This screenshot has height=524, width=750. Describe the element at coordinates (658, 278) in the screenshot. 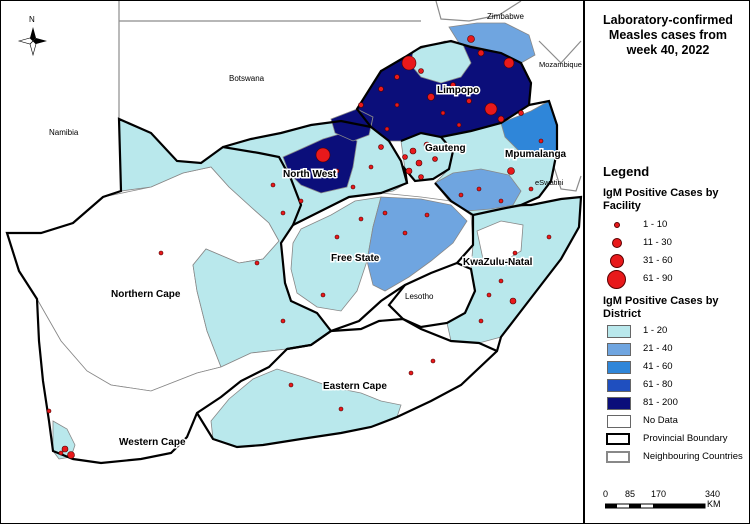

I see `facility-class-label: 61 - 90` at that location.